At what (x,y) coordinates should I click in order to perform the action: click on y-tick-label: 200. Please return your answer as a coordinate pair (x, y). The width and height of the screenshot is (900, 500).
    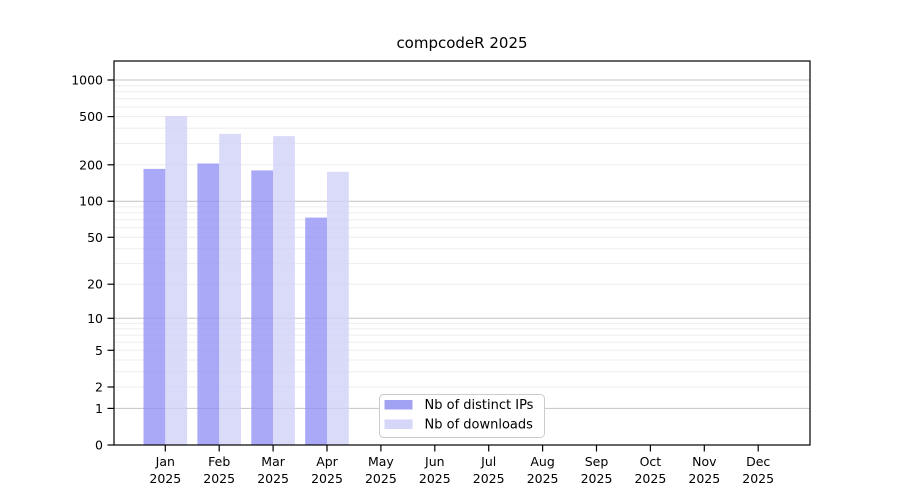
    Looking at the image, I should click on (91, 164).